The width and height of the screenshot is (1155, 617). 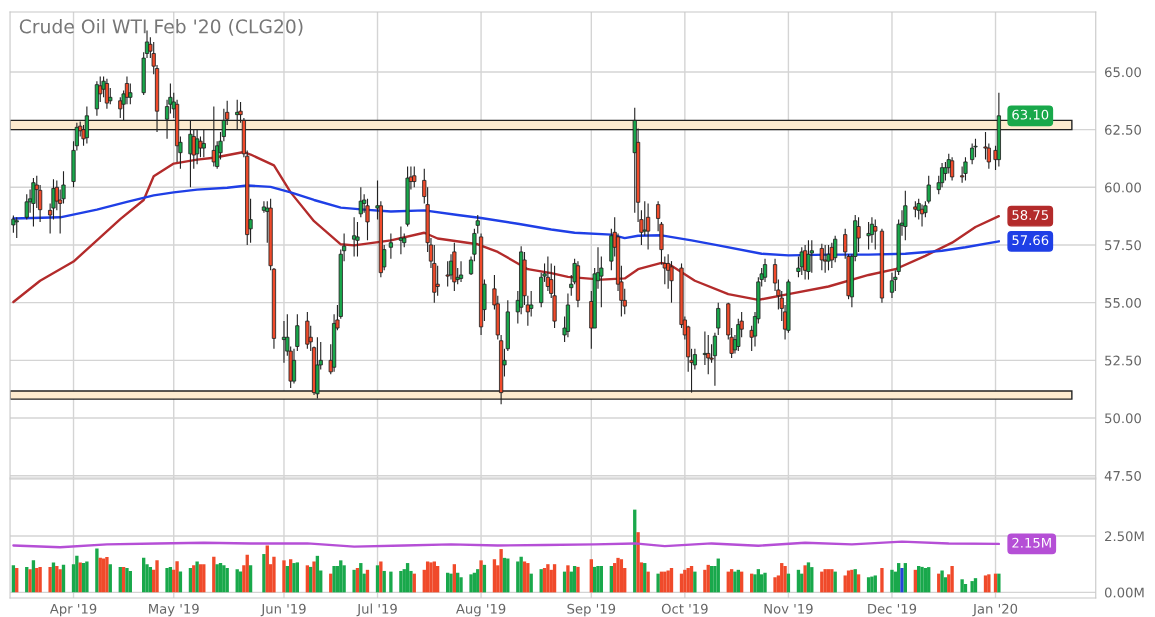 What do you see at coordinates (995, 610) in the screenshot?
I see `x-tick-label: Jan '20` at bounding box center [995, 610].